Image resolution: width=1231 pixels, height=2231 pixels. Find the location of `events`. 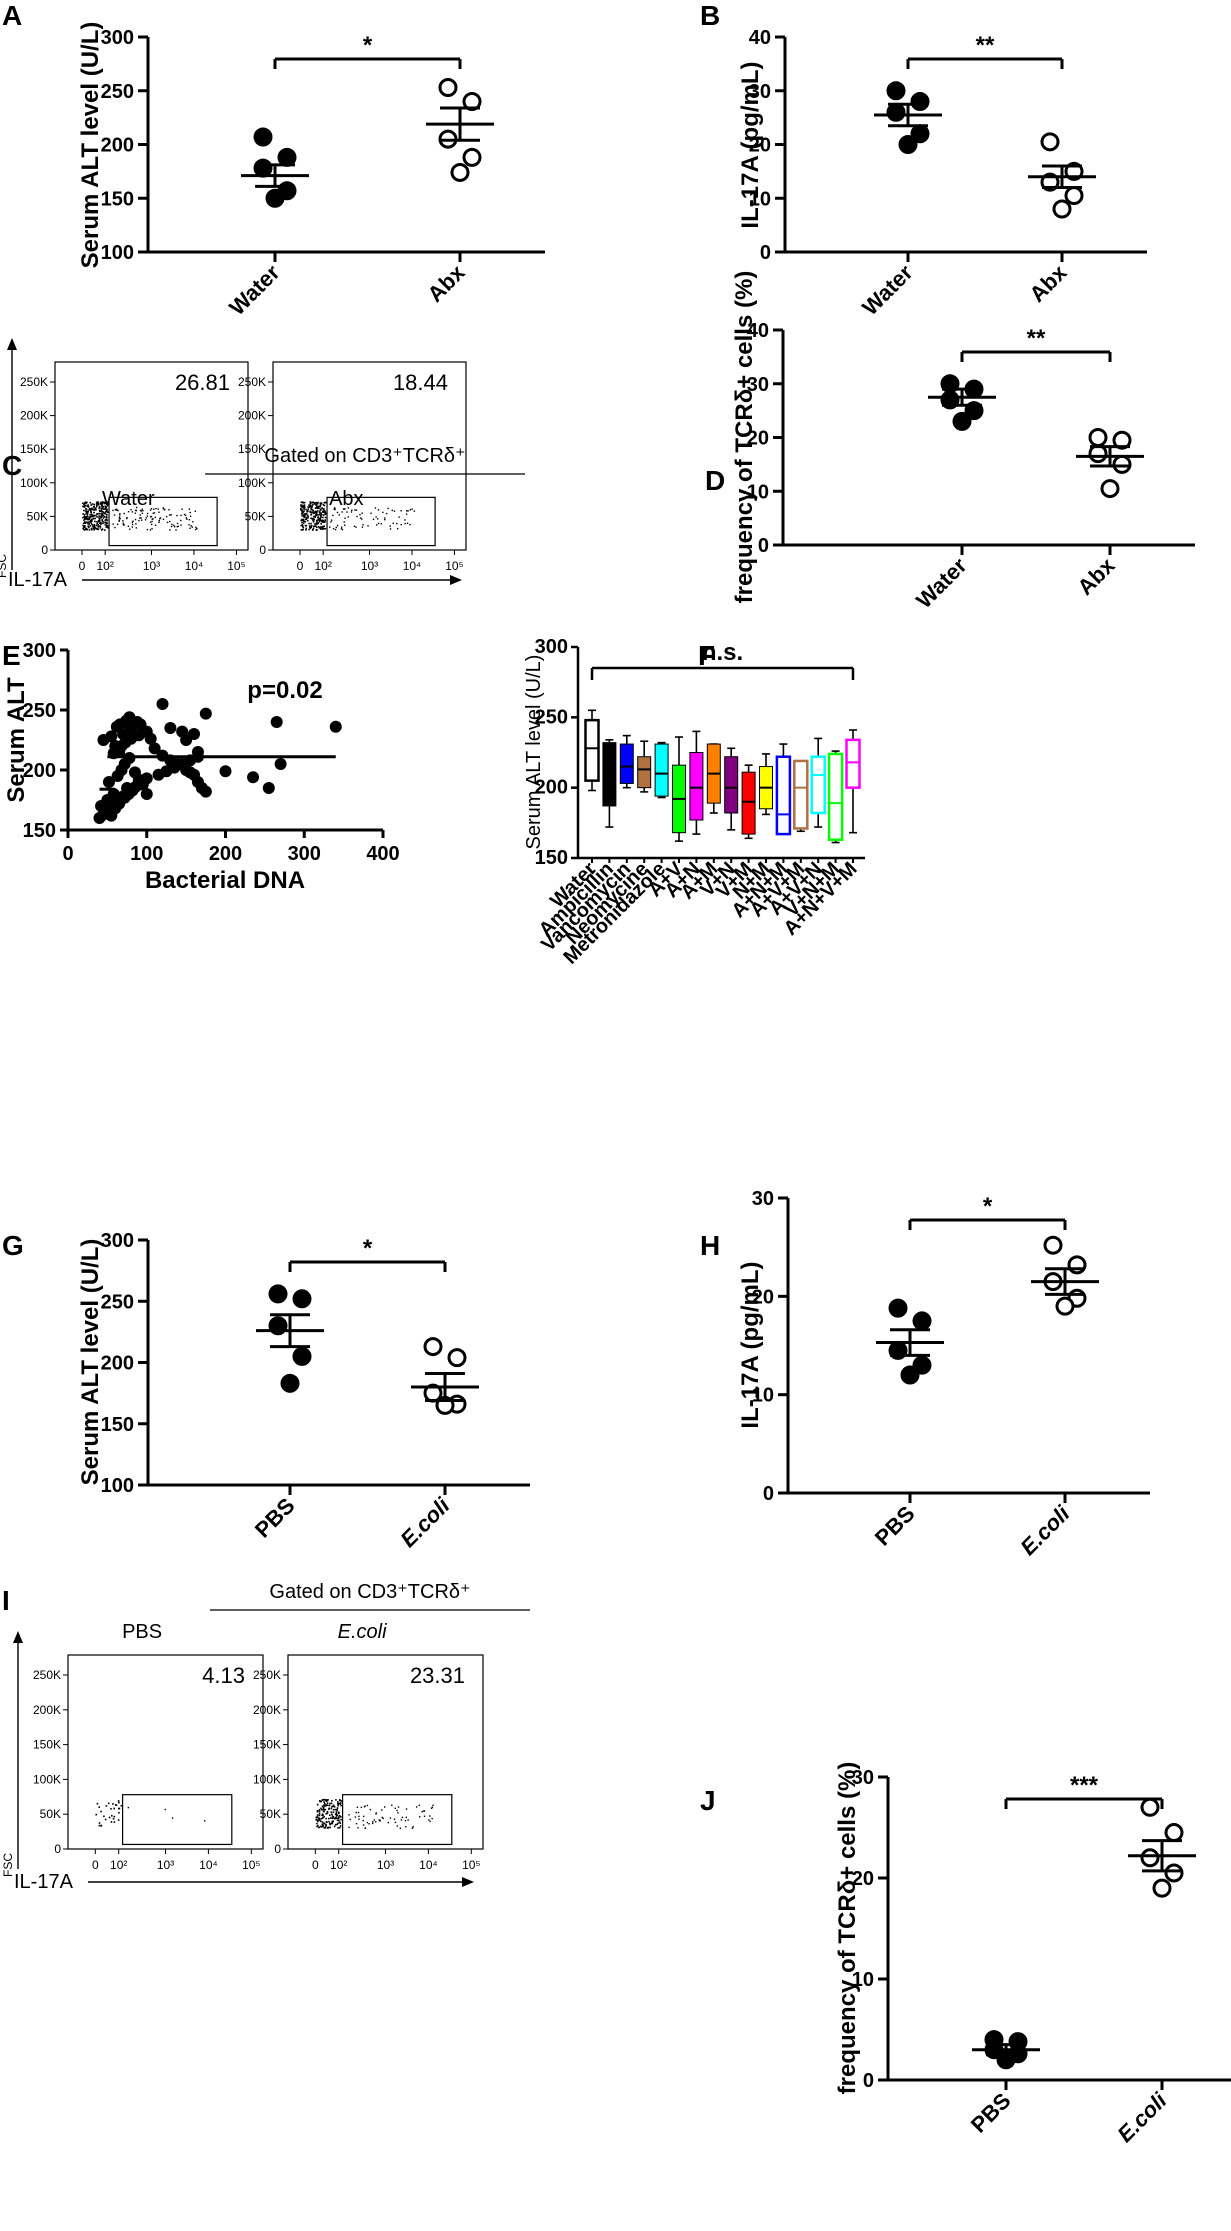

events is located at coordinates (358, 516).